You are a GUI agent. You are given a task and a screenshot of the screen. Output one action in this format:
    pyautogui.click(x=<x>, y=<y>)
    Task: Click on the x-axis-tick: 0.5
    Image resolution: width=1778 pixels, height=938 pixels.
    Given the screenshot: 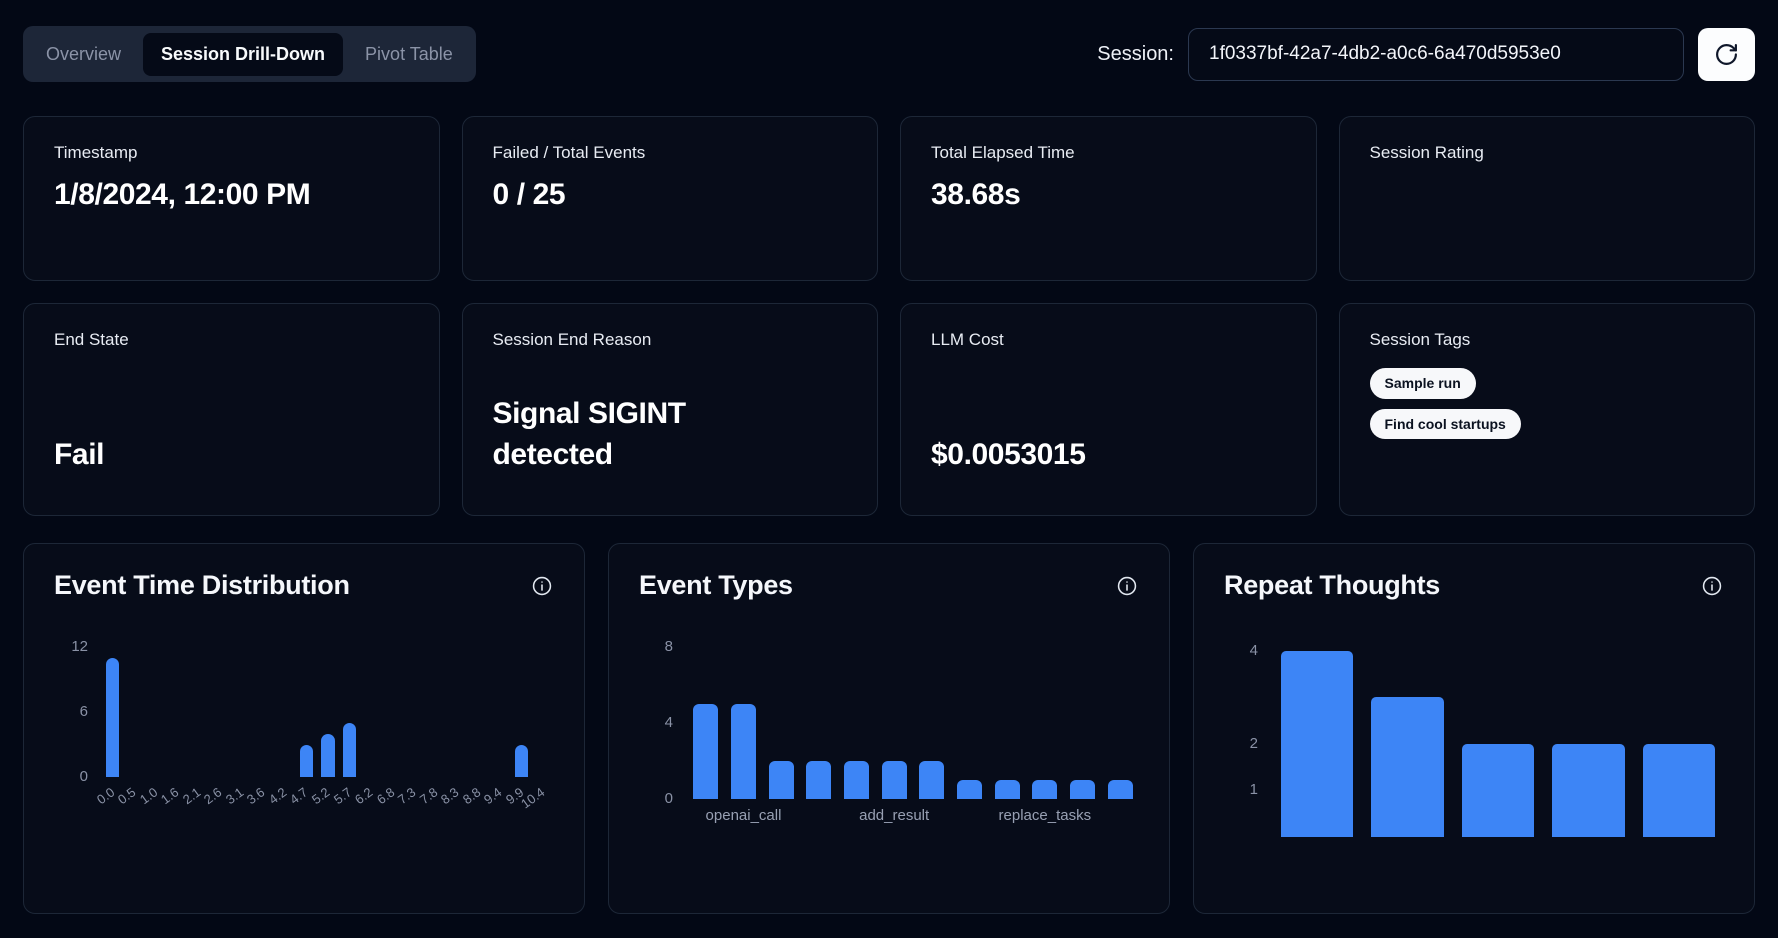 What is the action you would take?
    pyautogui.click(x=127, y=796)
    